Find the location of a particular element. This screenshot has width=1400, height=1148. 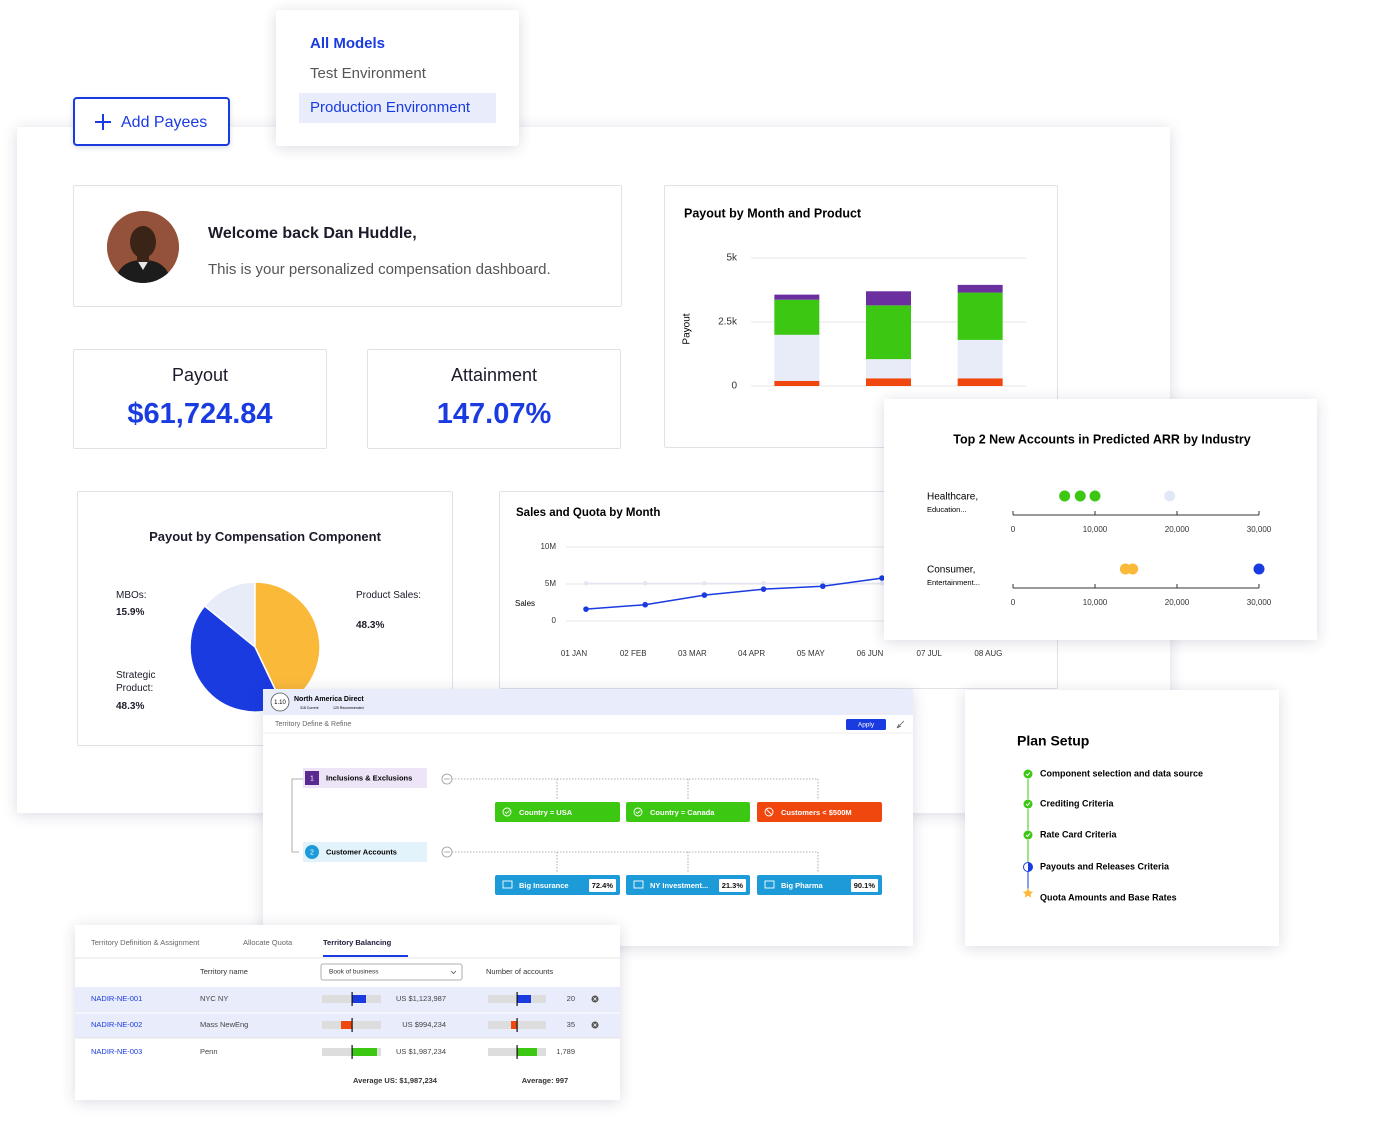

account-box: Big Pharma 90.1% is located at coordinates (819, 885).